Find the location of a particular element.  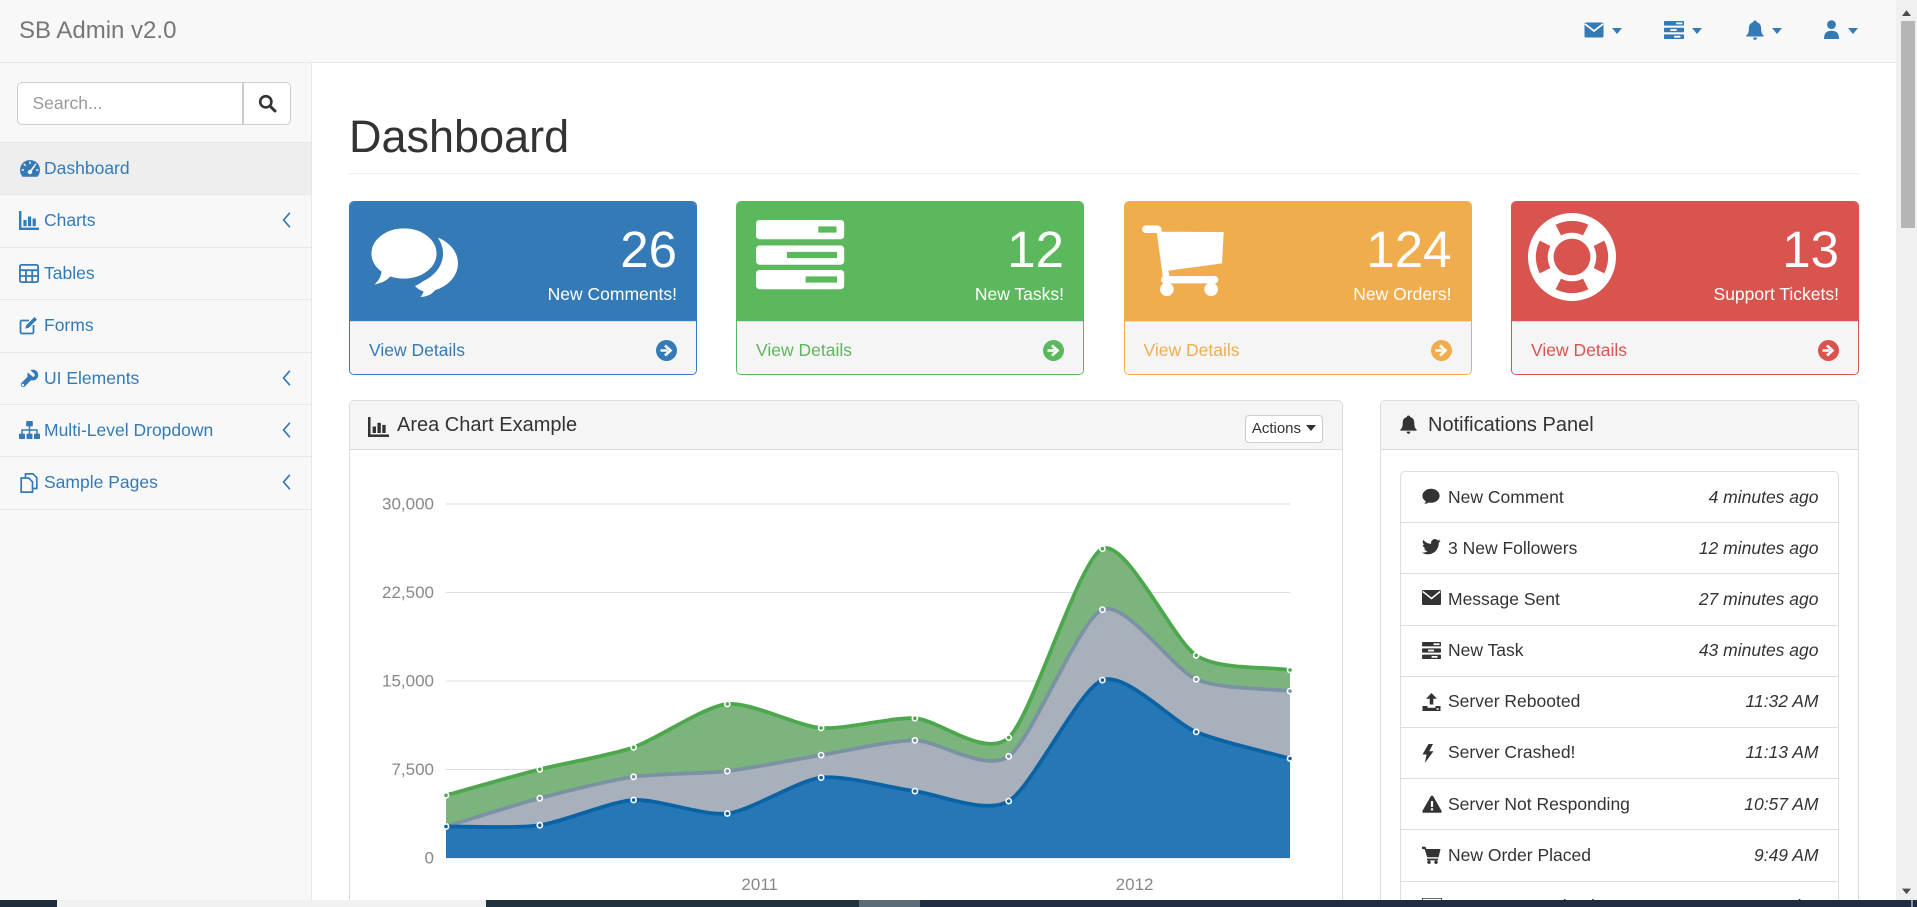

svg-text: 15,000 is located at coordinates (408, 681).